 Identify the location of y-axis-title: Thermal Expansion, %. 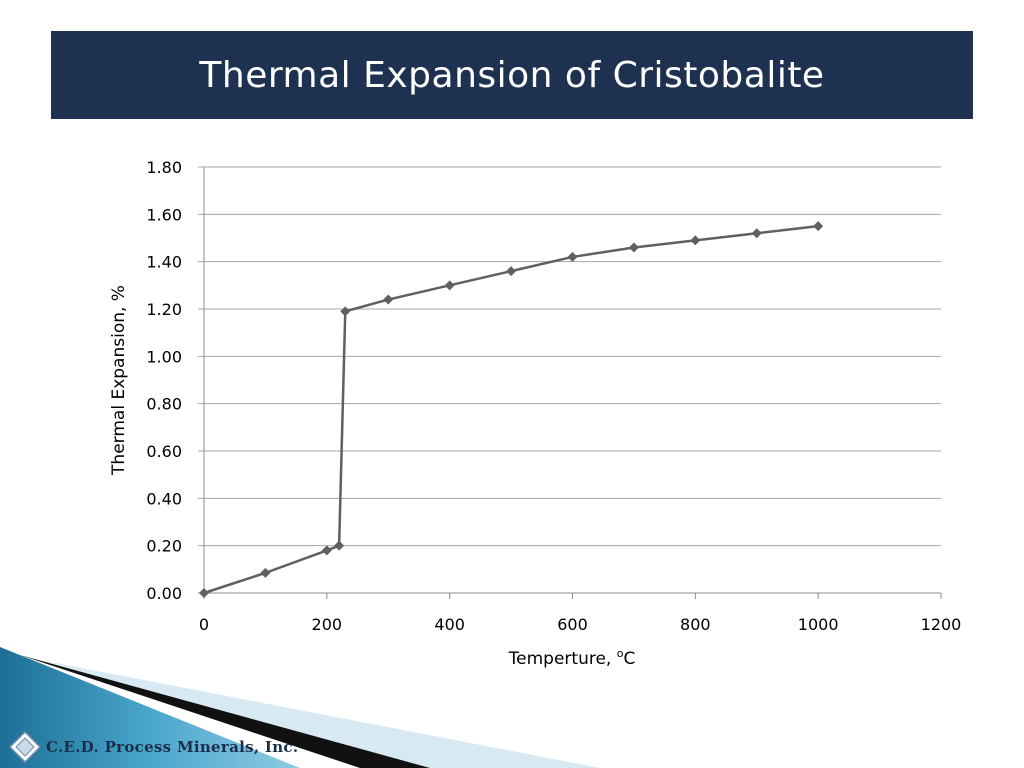
(119, 380).